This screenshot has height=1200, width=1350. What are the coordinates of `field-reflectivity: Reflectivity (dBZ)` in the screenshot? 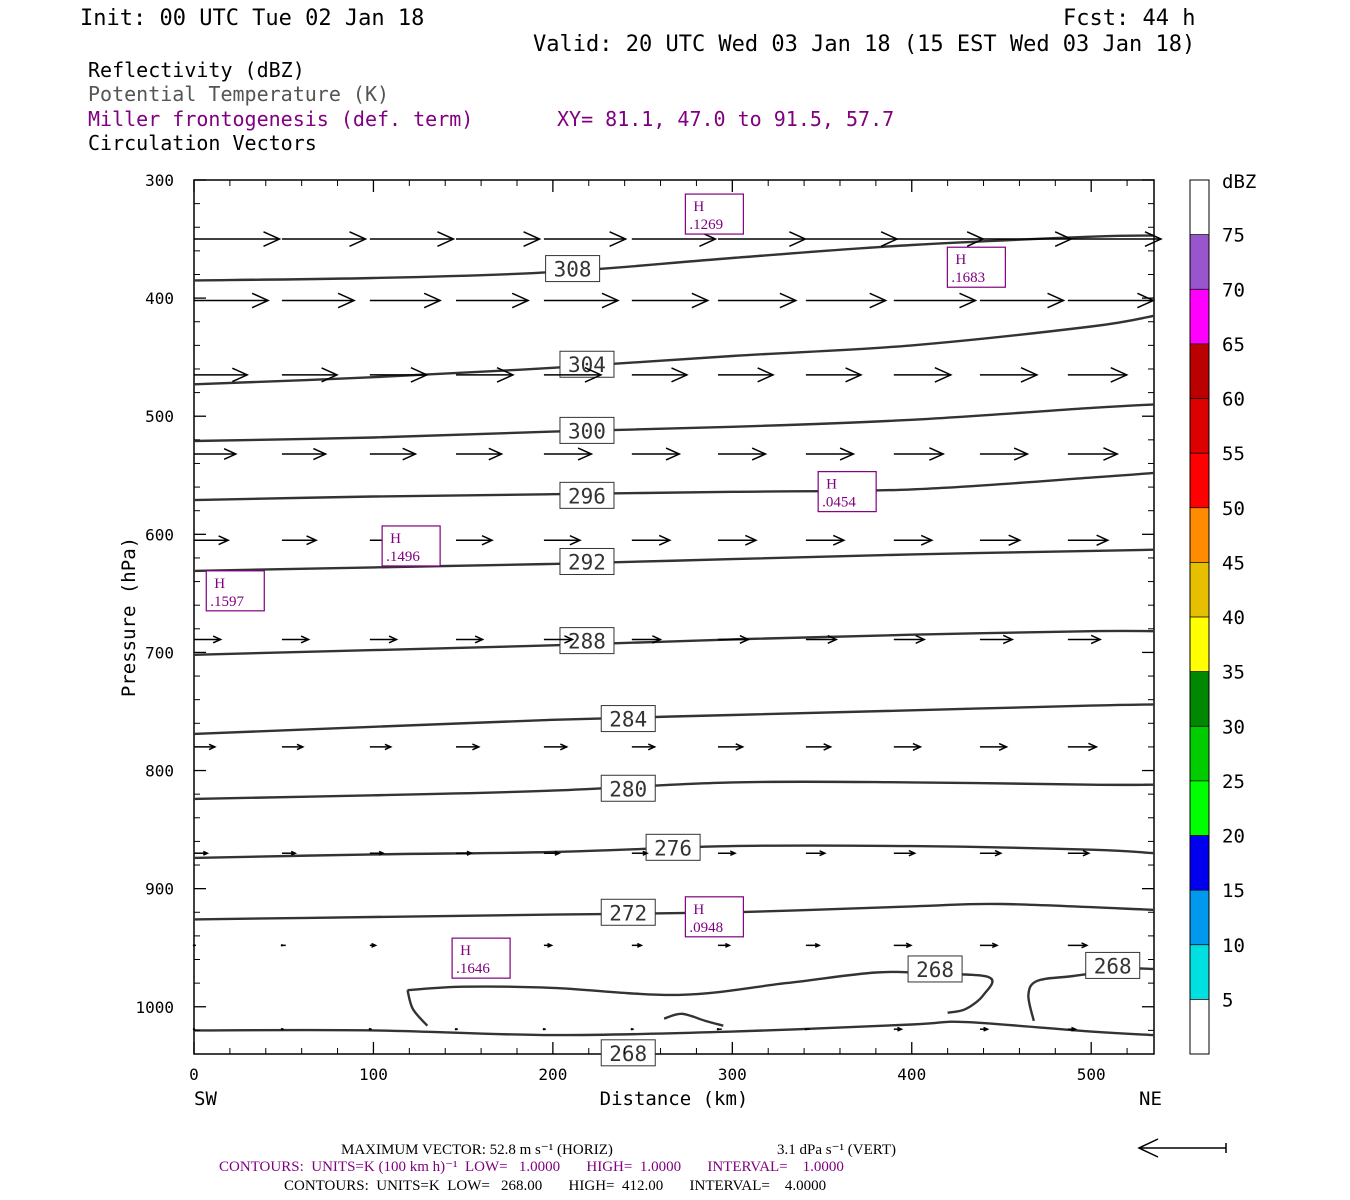 It's located at (196, 70).